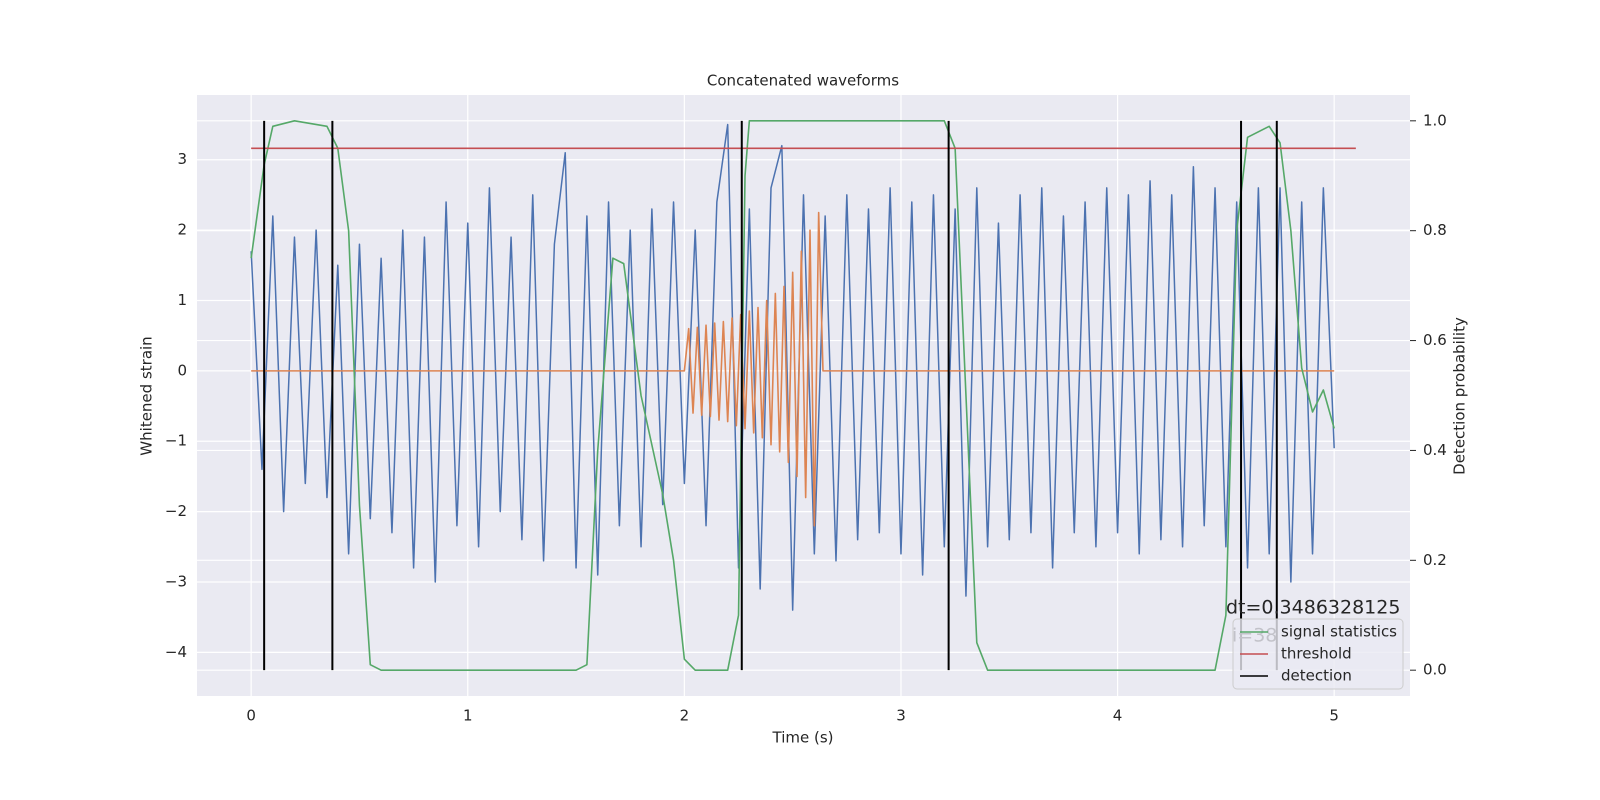 This screenshot has width=1600, height=800. I want to click on x-tick-label: 3, so click(901, 716).